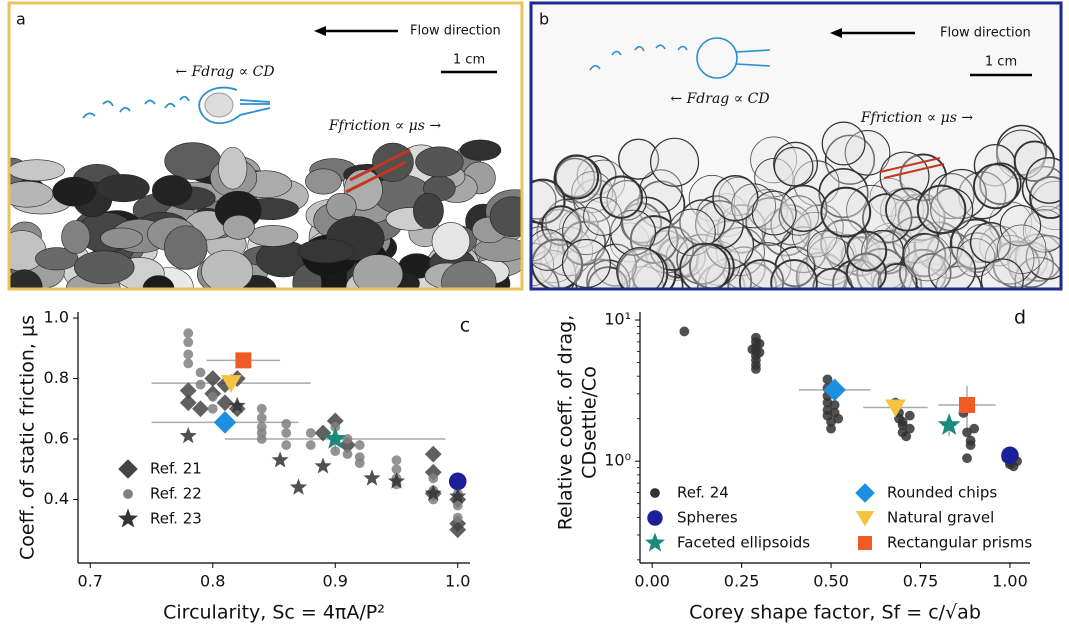 This screenshot has height=641, width=1069. I want to click on y-tick-label: 10¹, so click(617, 319).